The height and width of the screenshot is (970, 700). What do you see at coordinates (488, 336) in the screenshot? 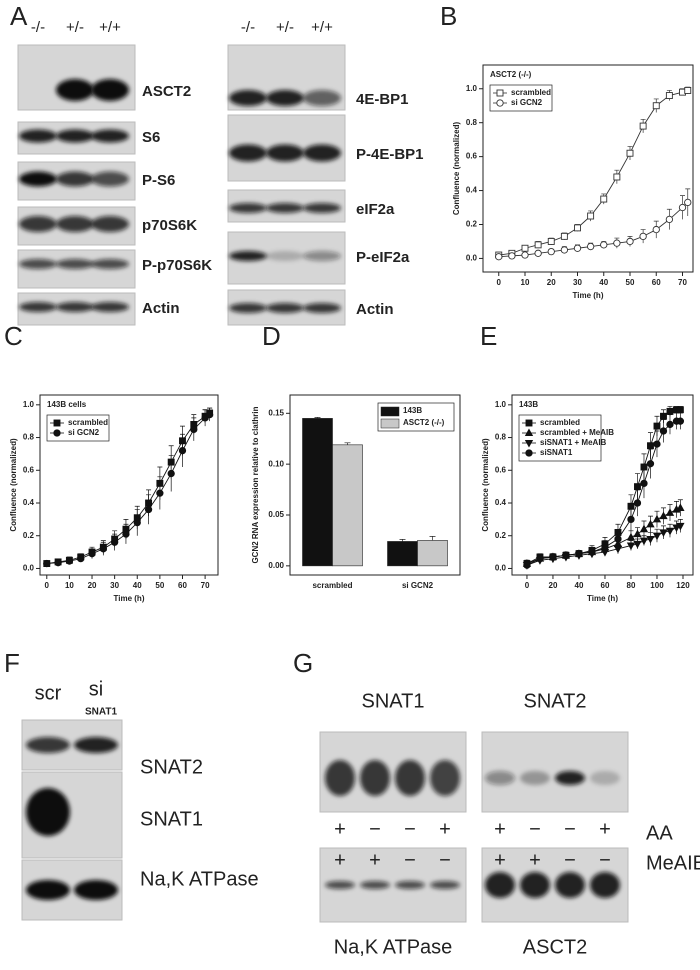
I see `panel-letter: E` at bounding box center [488, 336].